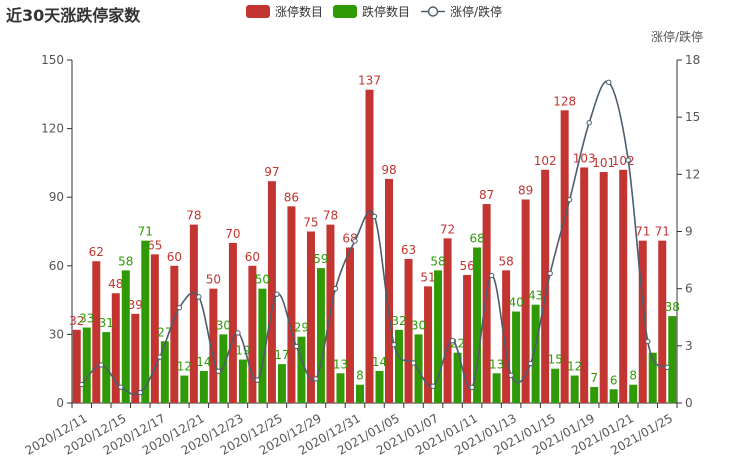 The width and height of the screenshot is (750, 463). I want to click on chart-title: 近30天涨跌停家数, so click(73, 15).